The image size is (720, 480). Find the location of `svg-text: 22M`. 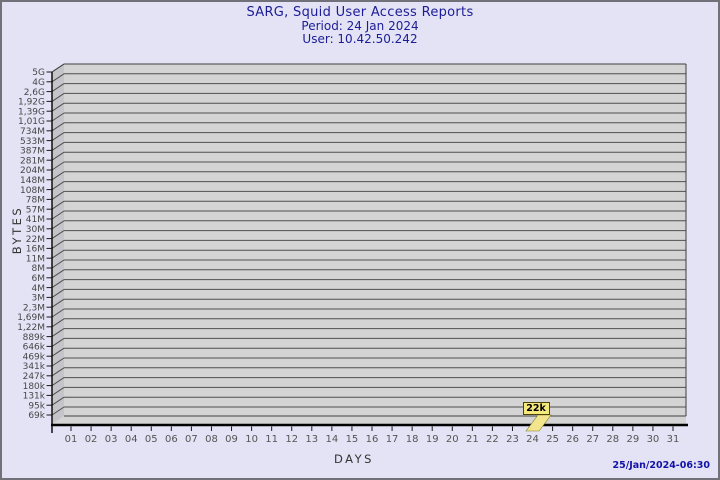

svg-text: 22M is located at coordinates (35, 240).